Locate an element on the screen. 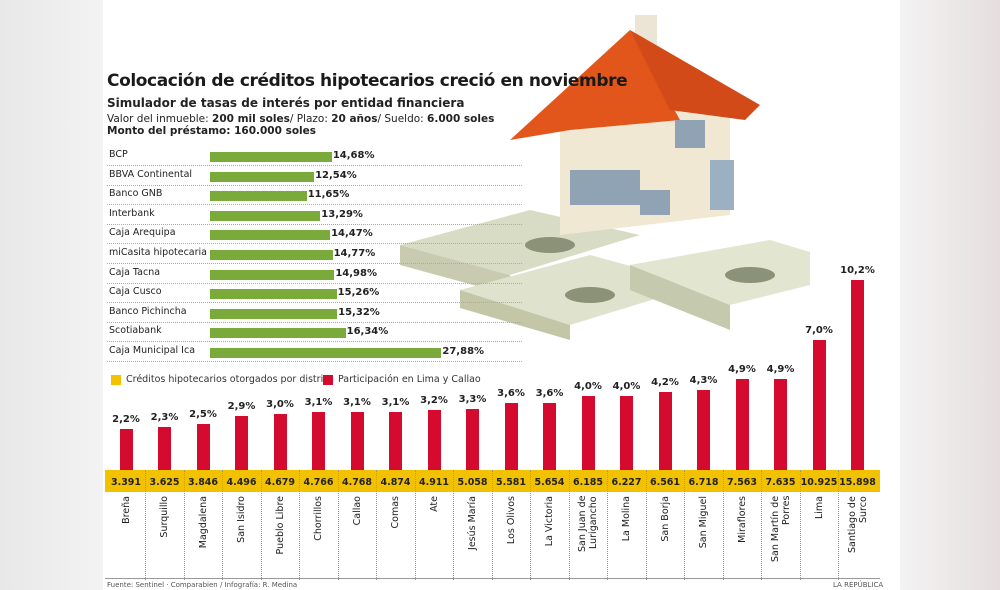 The height and width of the screenshot is (590, 1000). credits-value: 5.581 is located at coordinates (511, 482).